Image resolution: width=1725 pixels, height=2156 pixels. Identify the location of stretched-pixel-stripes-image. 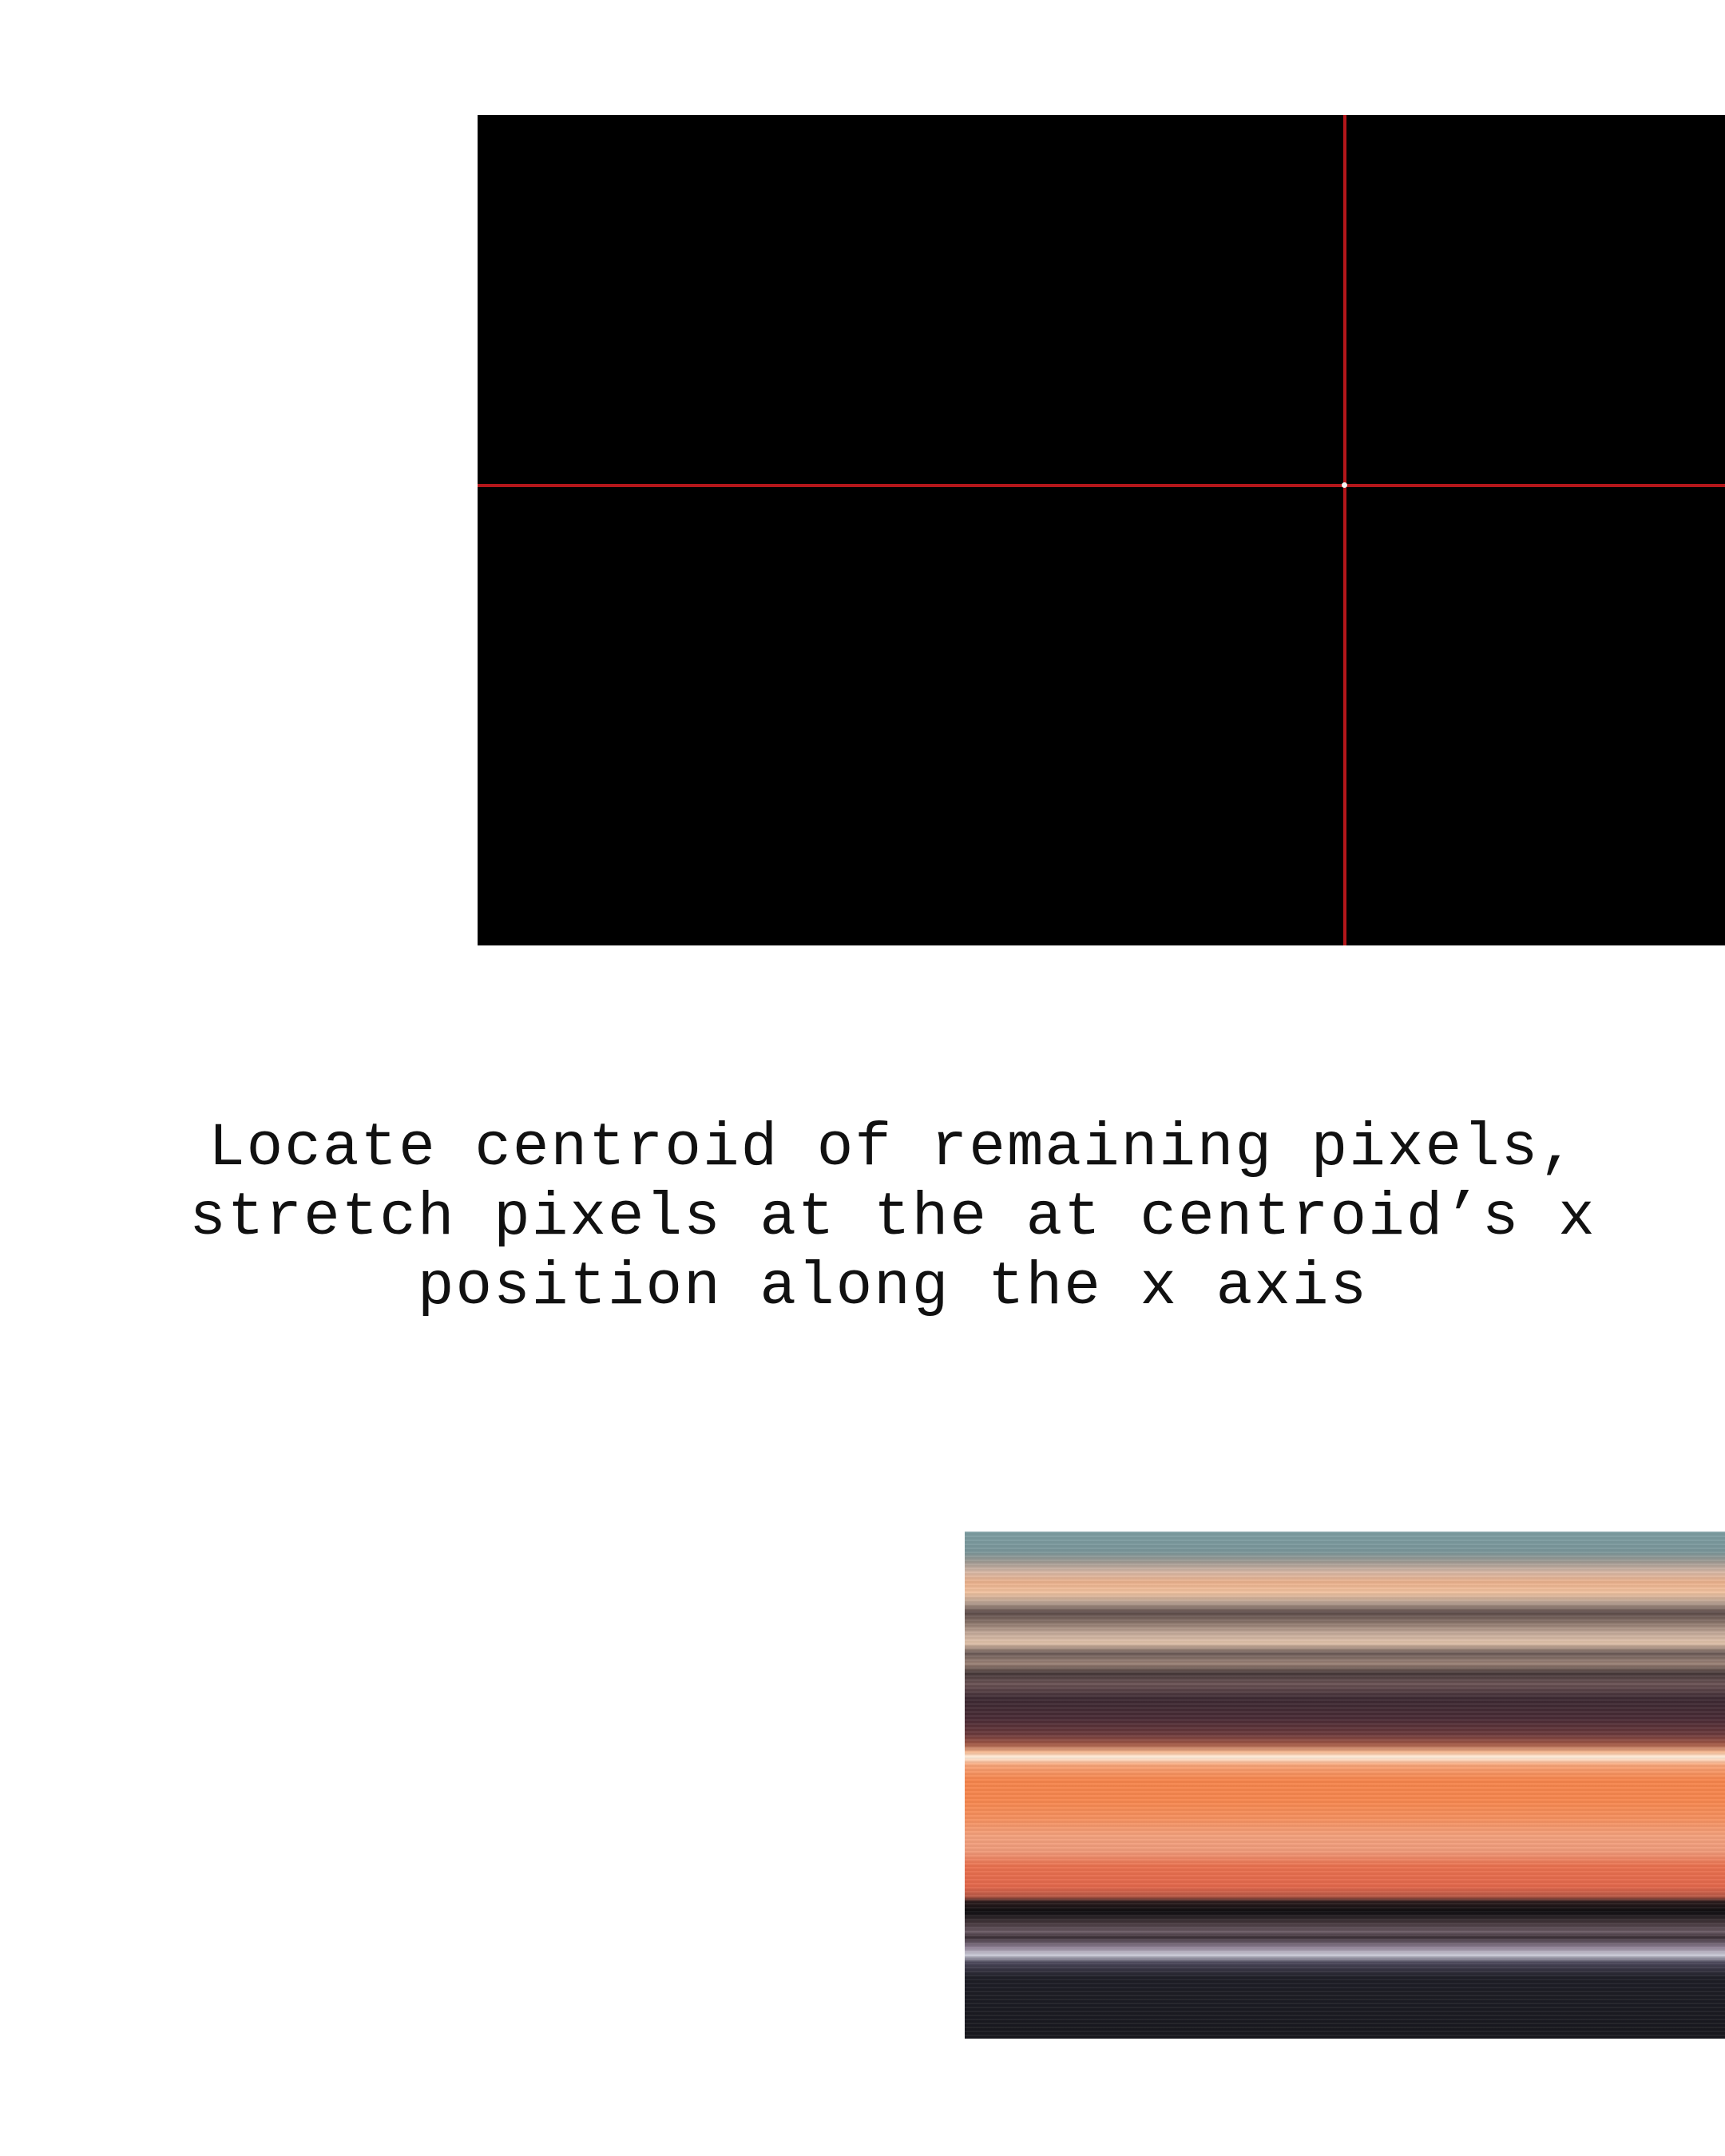
(1345, 1785).